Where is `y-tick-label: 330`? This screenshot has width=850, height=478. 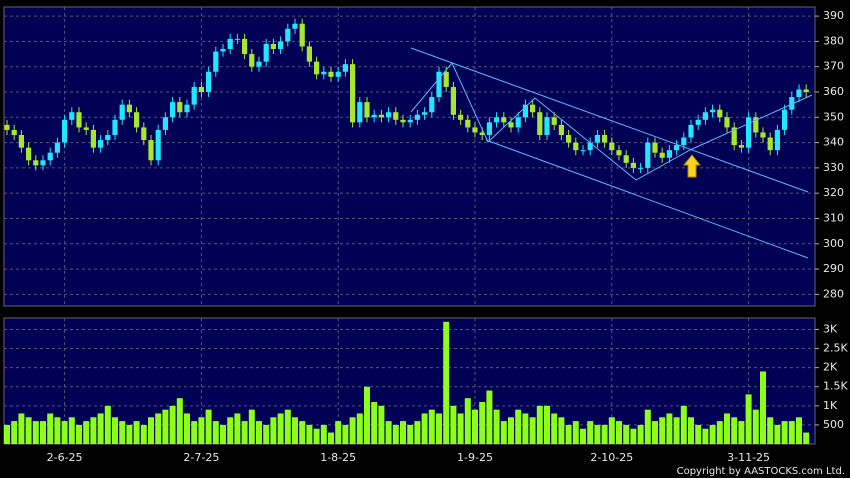 y-tick-label: 330 is located at coordinates (833, 167).